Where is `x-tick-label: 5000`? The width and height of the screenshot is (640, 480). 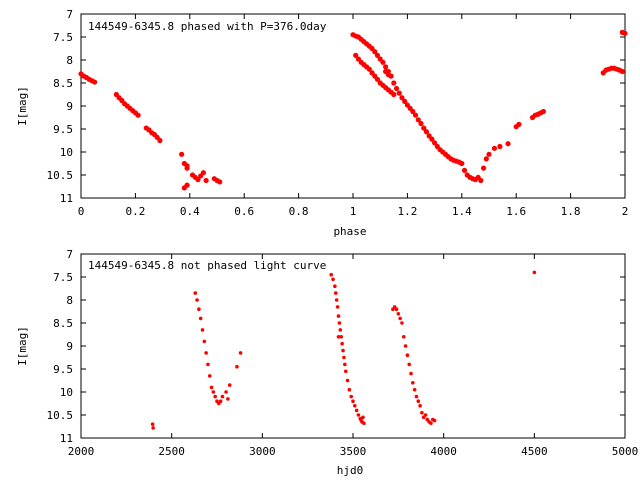 x-tick-label: 5000 is located at coordinates (625, 451).